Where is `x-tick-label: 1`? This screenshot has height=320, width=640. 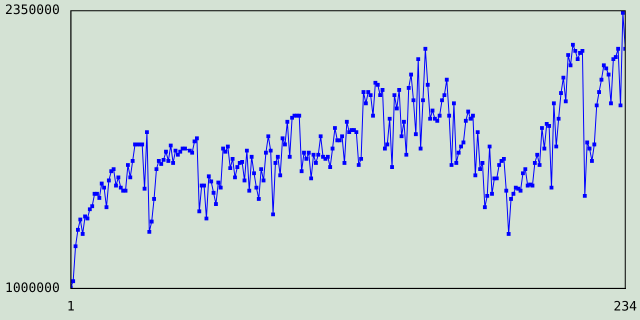 x-tick-label: 1 is located at coordinates (70, 307).